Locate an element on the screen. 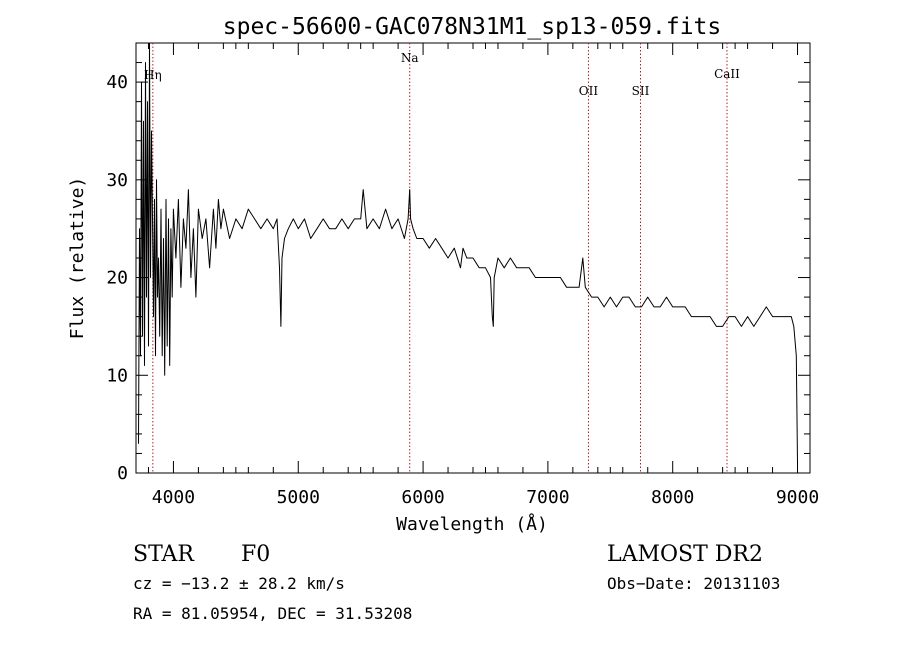 The height and width of the screenshot is (649, 900). redshift-text: cz = −13.2 ± 28.2 km/s is located at coordinates (239, 583).